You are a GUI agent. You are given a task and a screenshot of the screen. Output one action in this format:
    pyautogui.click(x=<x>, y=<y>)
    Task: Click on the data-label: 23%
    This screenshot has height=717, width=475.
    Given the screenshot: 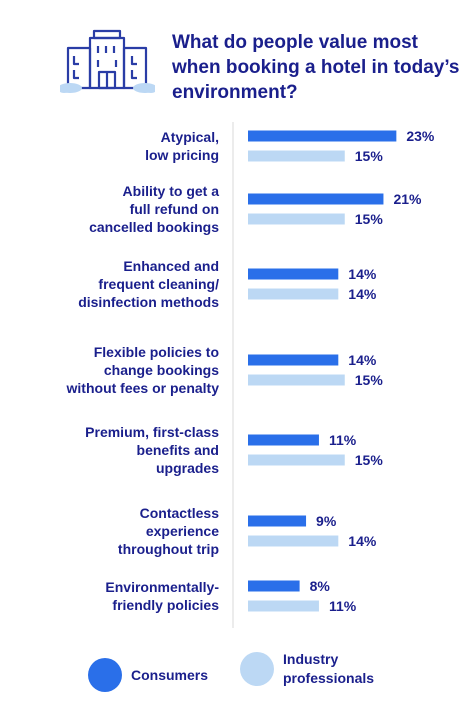 What is the action you would take?
    pyautogui.click(x=420, y=136)
    